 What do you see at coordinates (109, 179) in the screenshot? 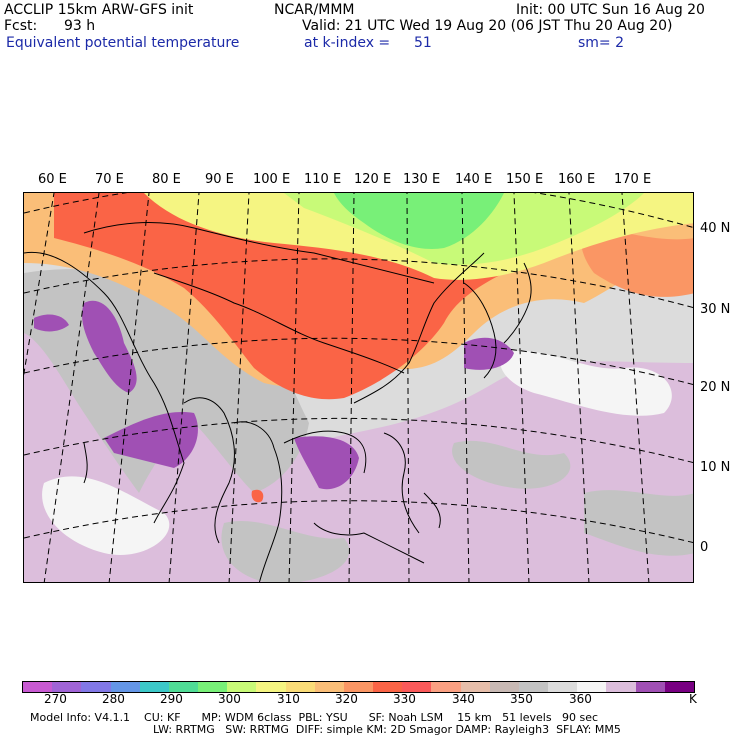
I see `lon-label: 70 E` at bounding box center [109, 179].